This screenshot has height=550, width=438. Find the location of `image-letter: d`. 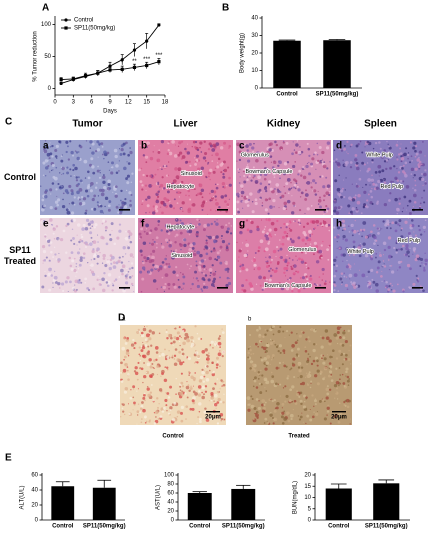

image-letter: d is located at coordinates (339, 146).